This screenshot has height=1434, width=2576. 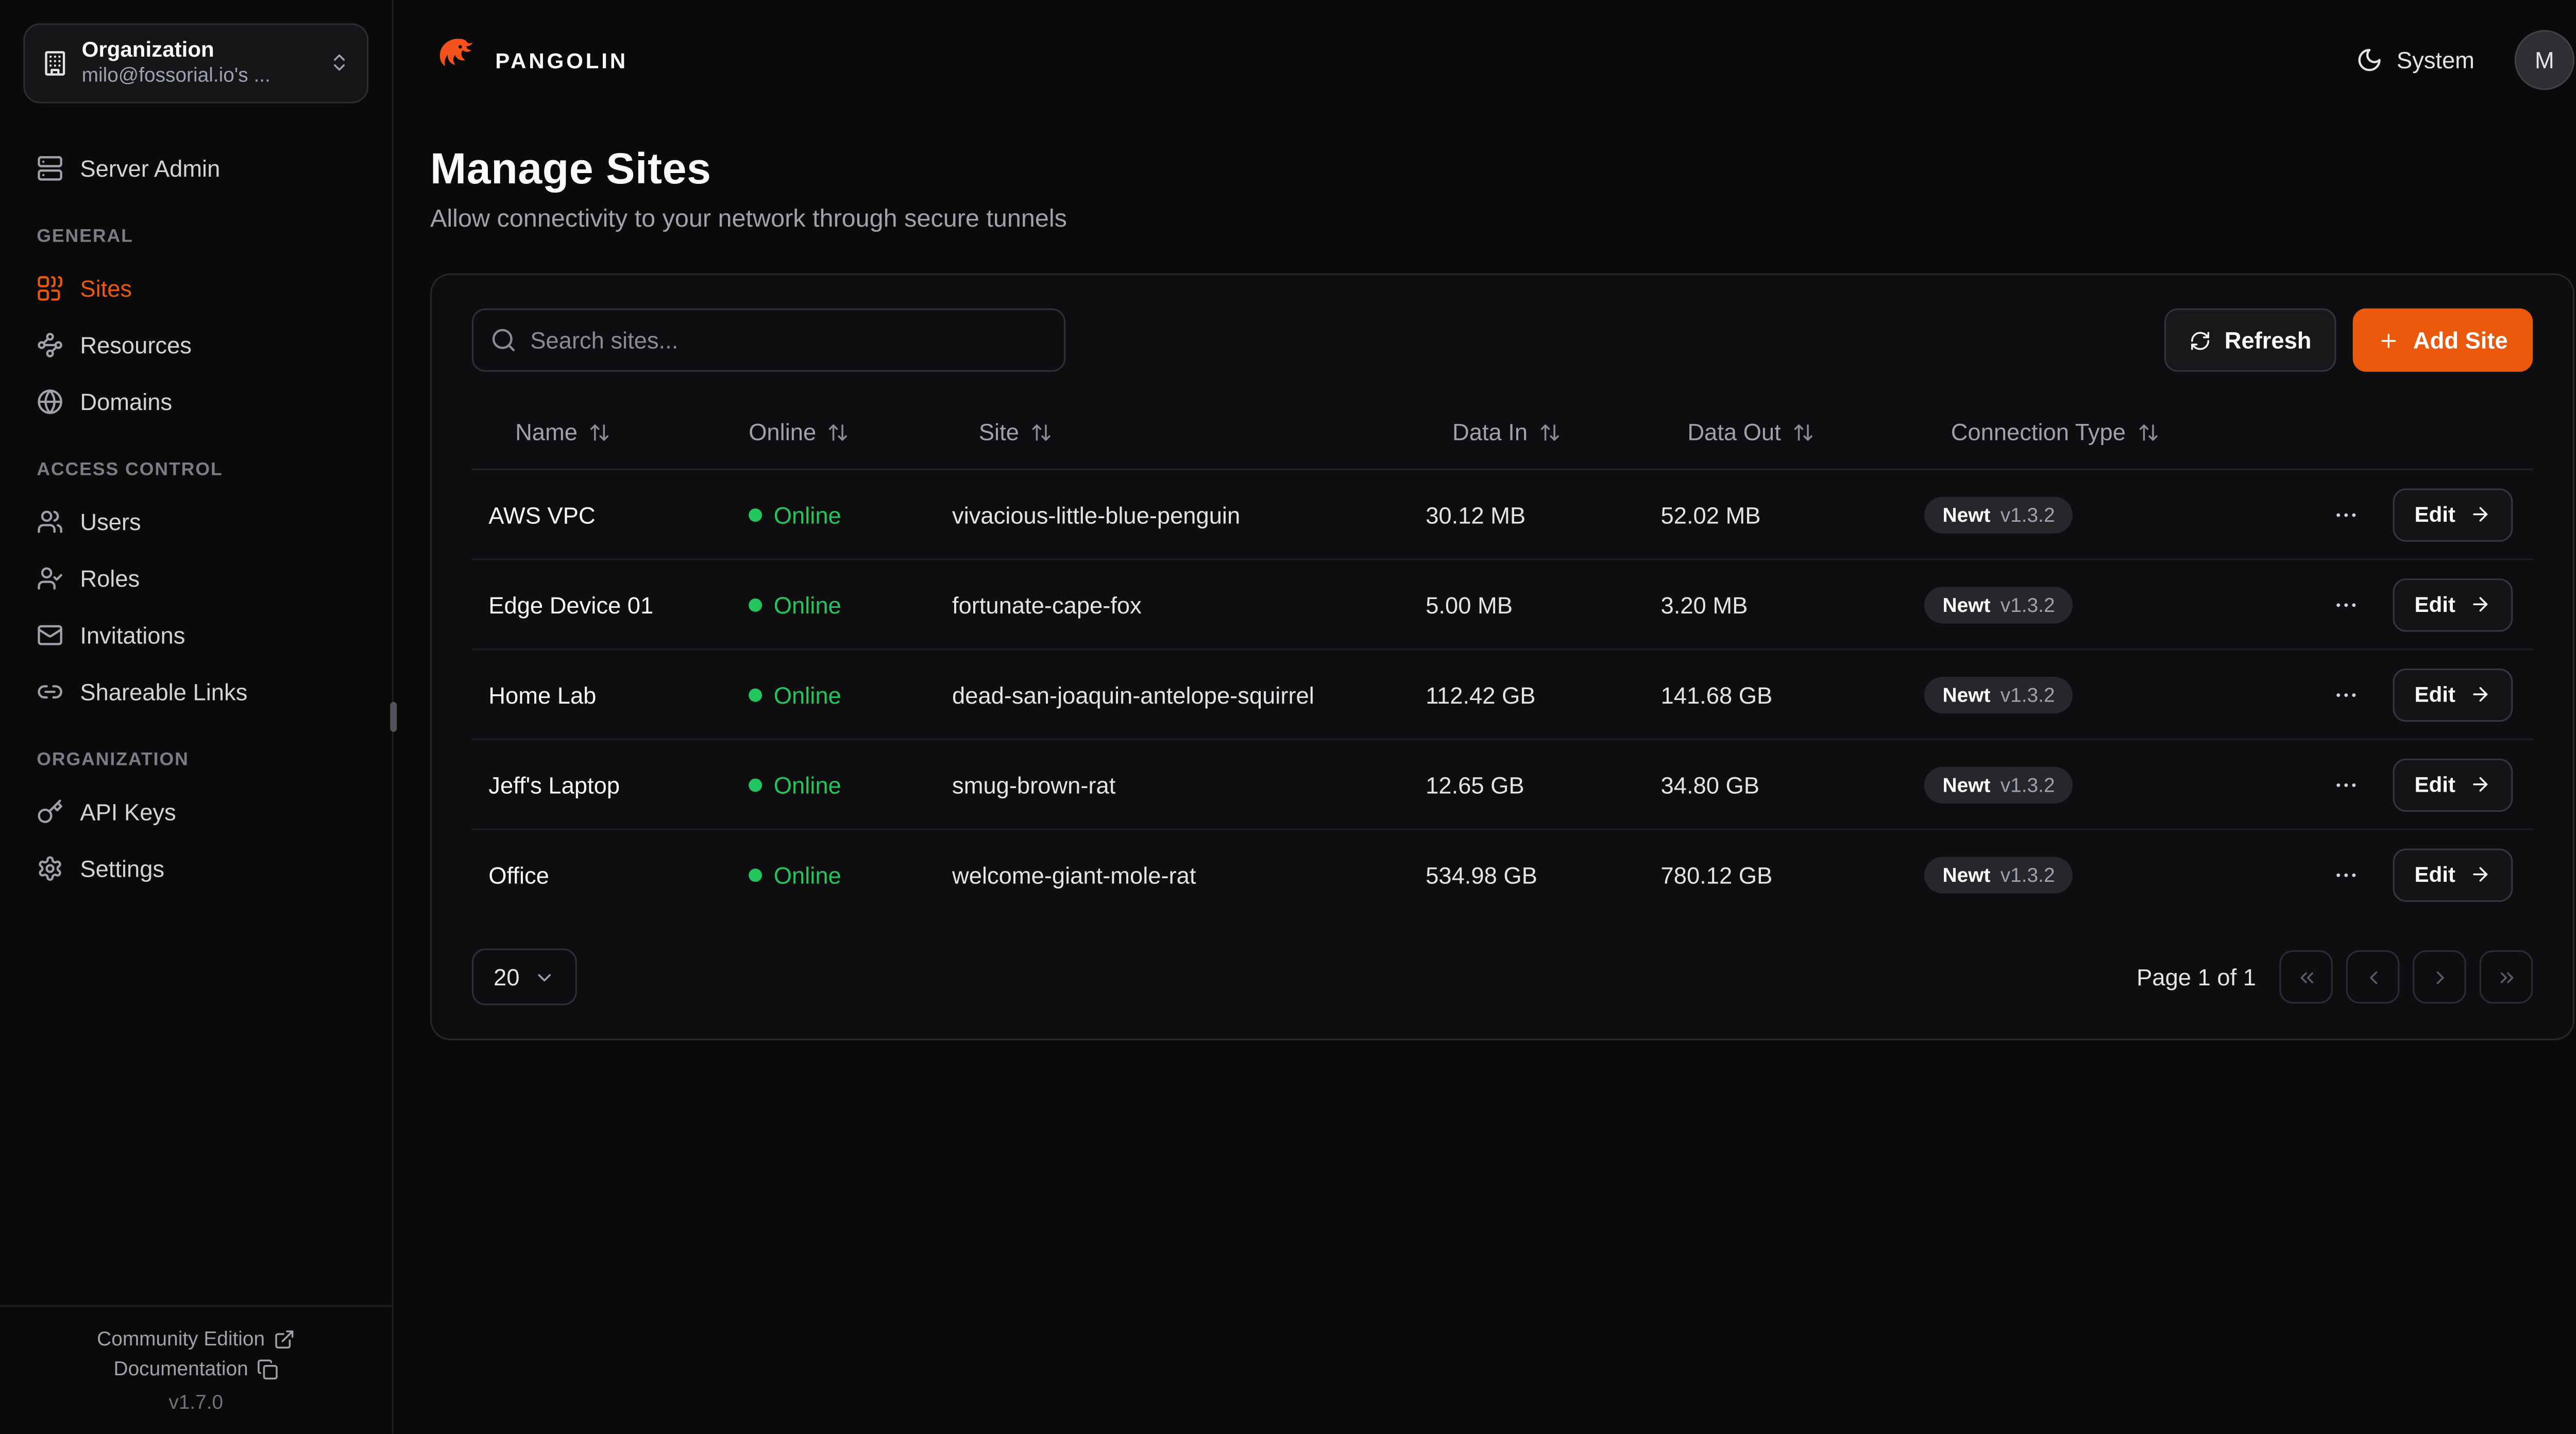 What do you see at coordinates (1792, 431) in the screenshot?
I see `col-header-data-out: Data Out` at bounding box center [1792, 431].